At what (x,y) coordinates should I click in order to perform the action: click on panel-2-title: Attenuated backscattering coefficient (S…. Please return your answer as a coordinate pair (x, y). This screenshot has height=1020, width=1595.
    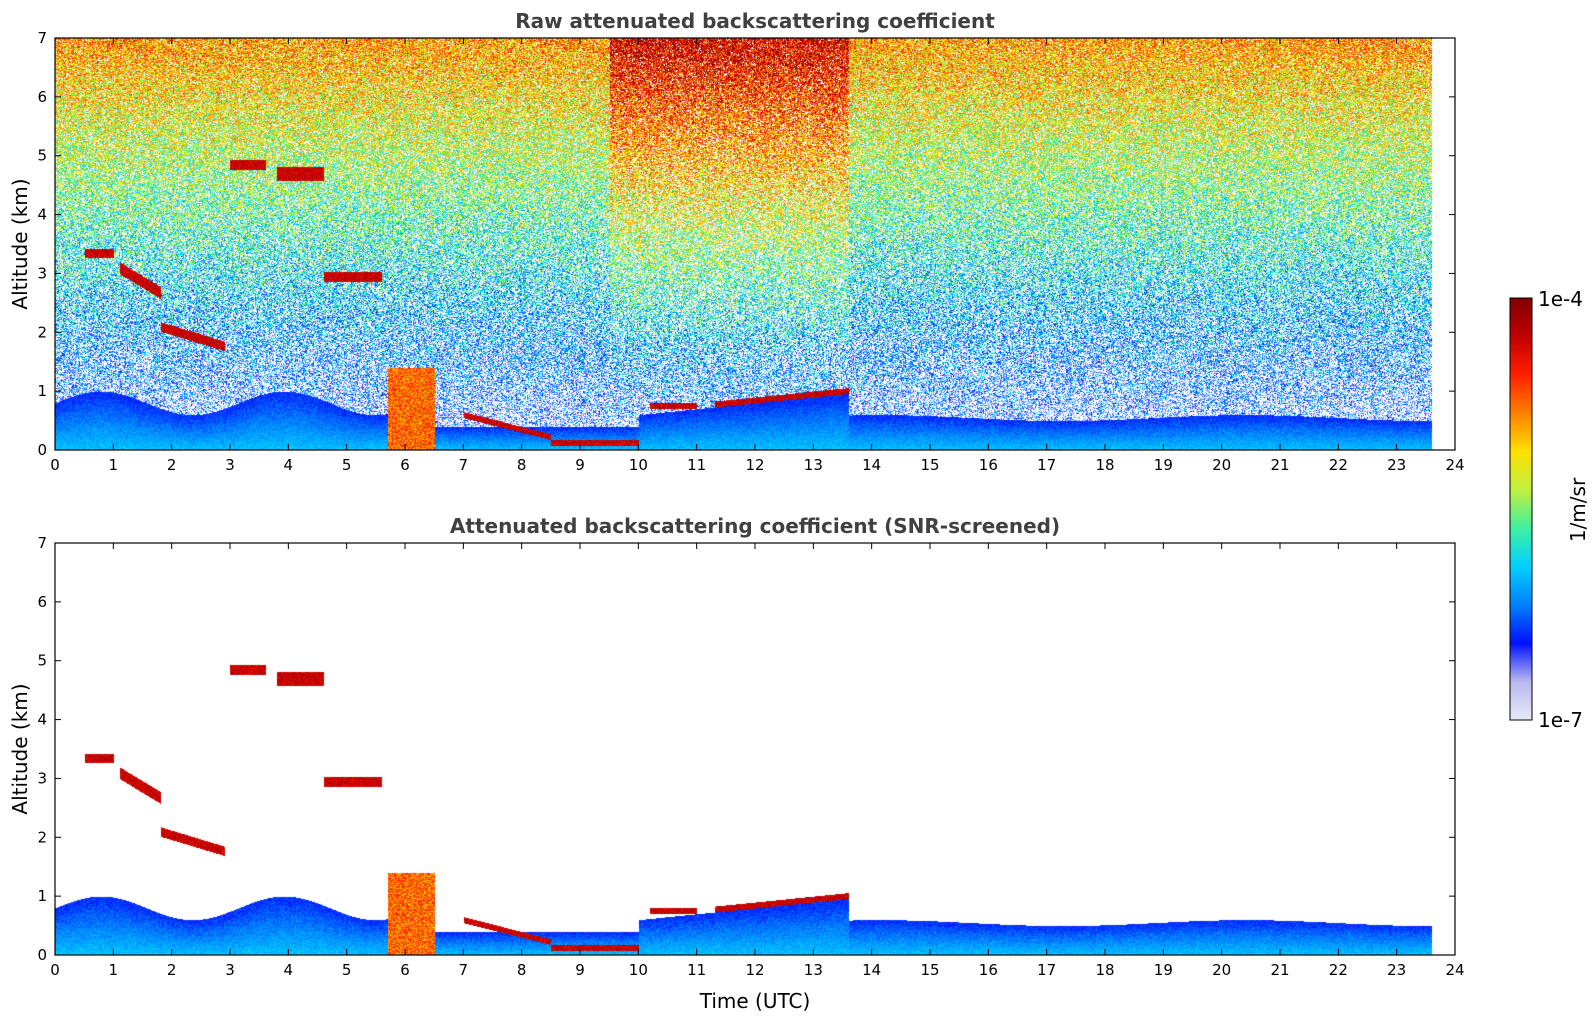
    Looking at the image, I should click on (755, 526).